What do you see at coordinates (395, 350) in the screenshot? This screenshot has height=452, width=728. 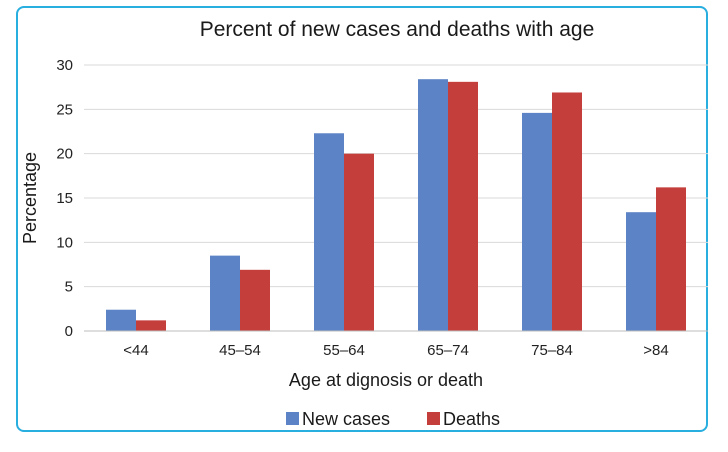 I see `x-axis-ticks: <44 45–54 55–64 65–74 75–84 >84` at bounding box center [395, 350].